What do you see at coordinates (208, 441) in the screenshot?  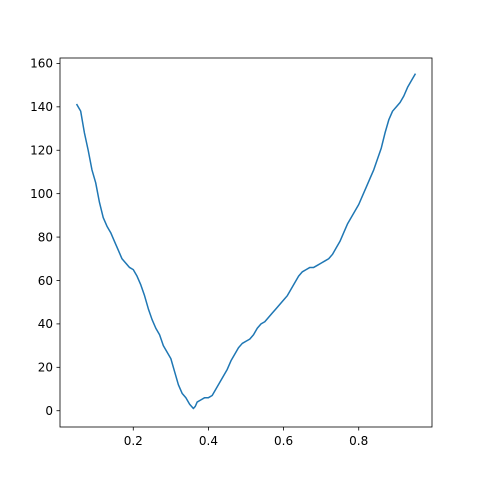 I see `x-tick-label: 0.4` at bounding box center [208, 441].